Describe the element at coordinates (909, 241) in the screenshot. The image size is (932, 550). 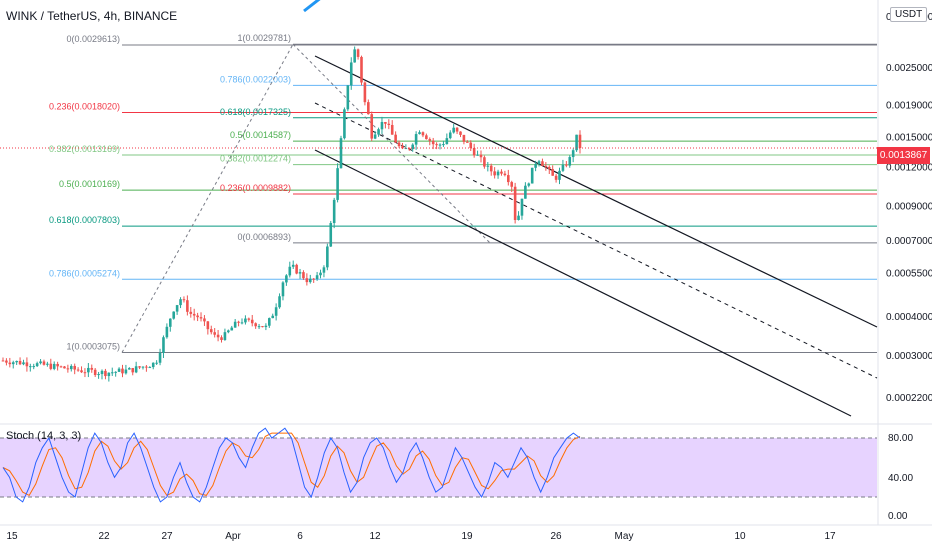
I see `price-axis-label: 0.0007000` at that location.